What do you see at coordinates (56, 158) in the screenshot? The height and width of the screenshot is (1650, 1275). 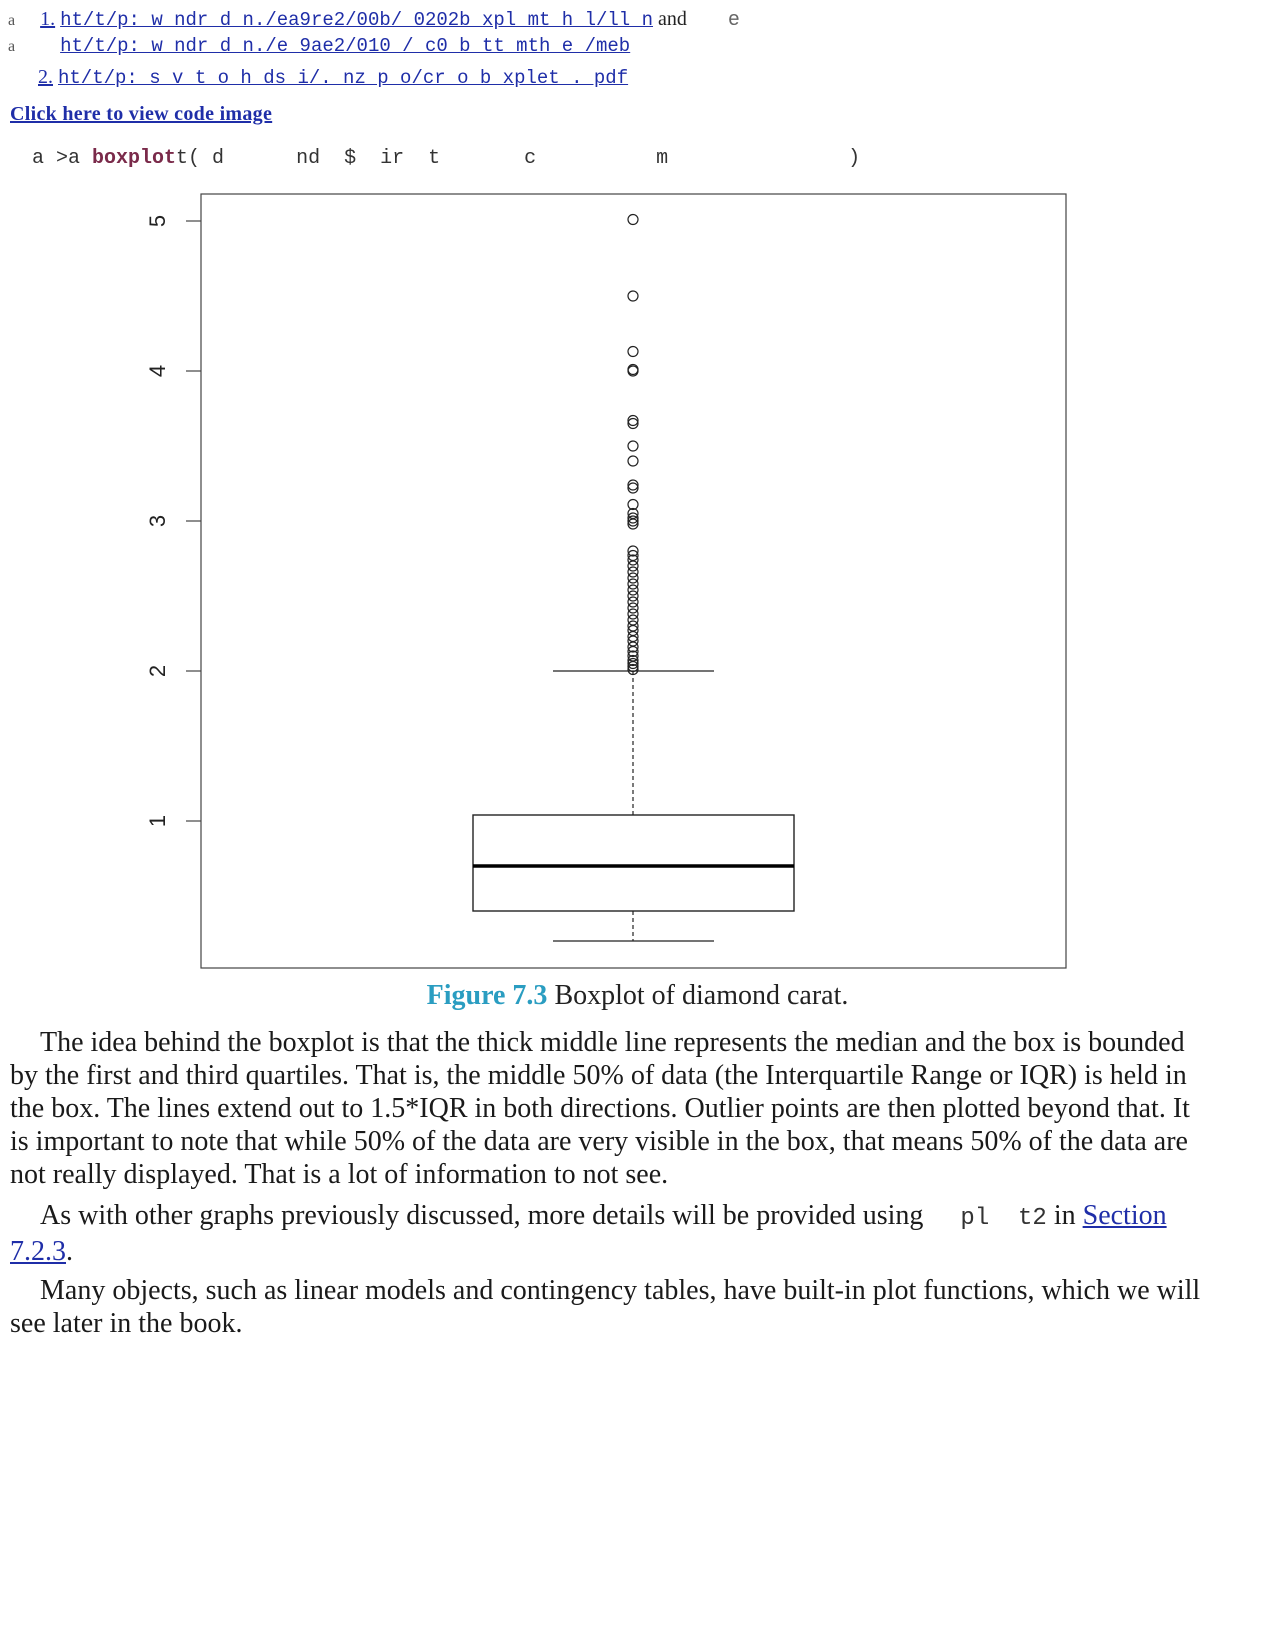 I see `code-prompt: a >a` at bounding box center [56, 158].